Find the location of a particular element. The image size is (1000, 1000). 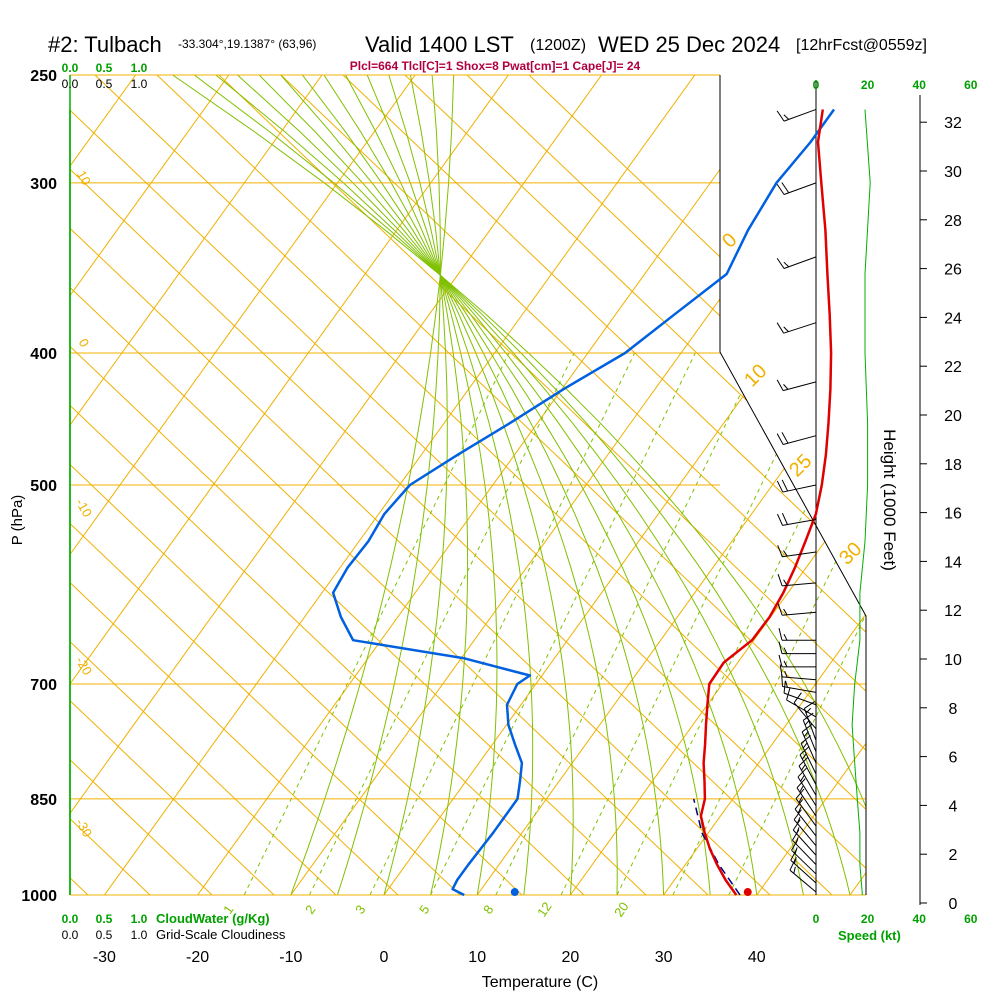

temp-tick-20: 20 is located at coordinates (571, 957).